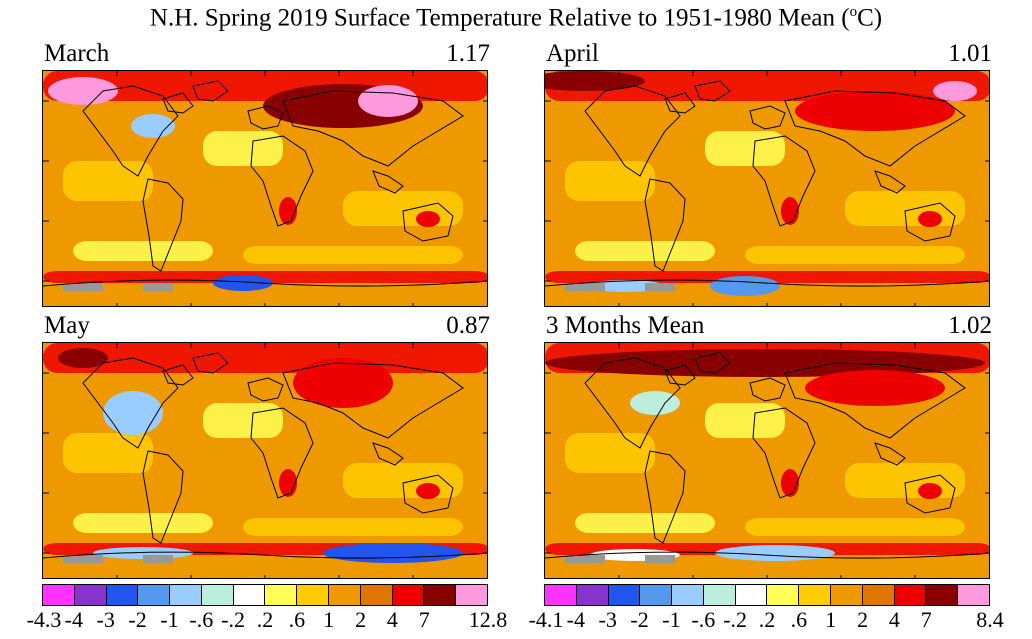  Describe the element at coordinates (546, 619) in the screenshot. I see `colorbar-tick-label: -4.1` at that location.